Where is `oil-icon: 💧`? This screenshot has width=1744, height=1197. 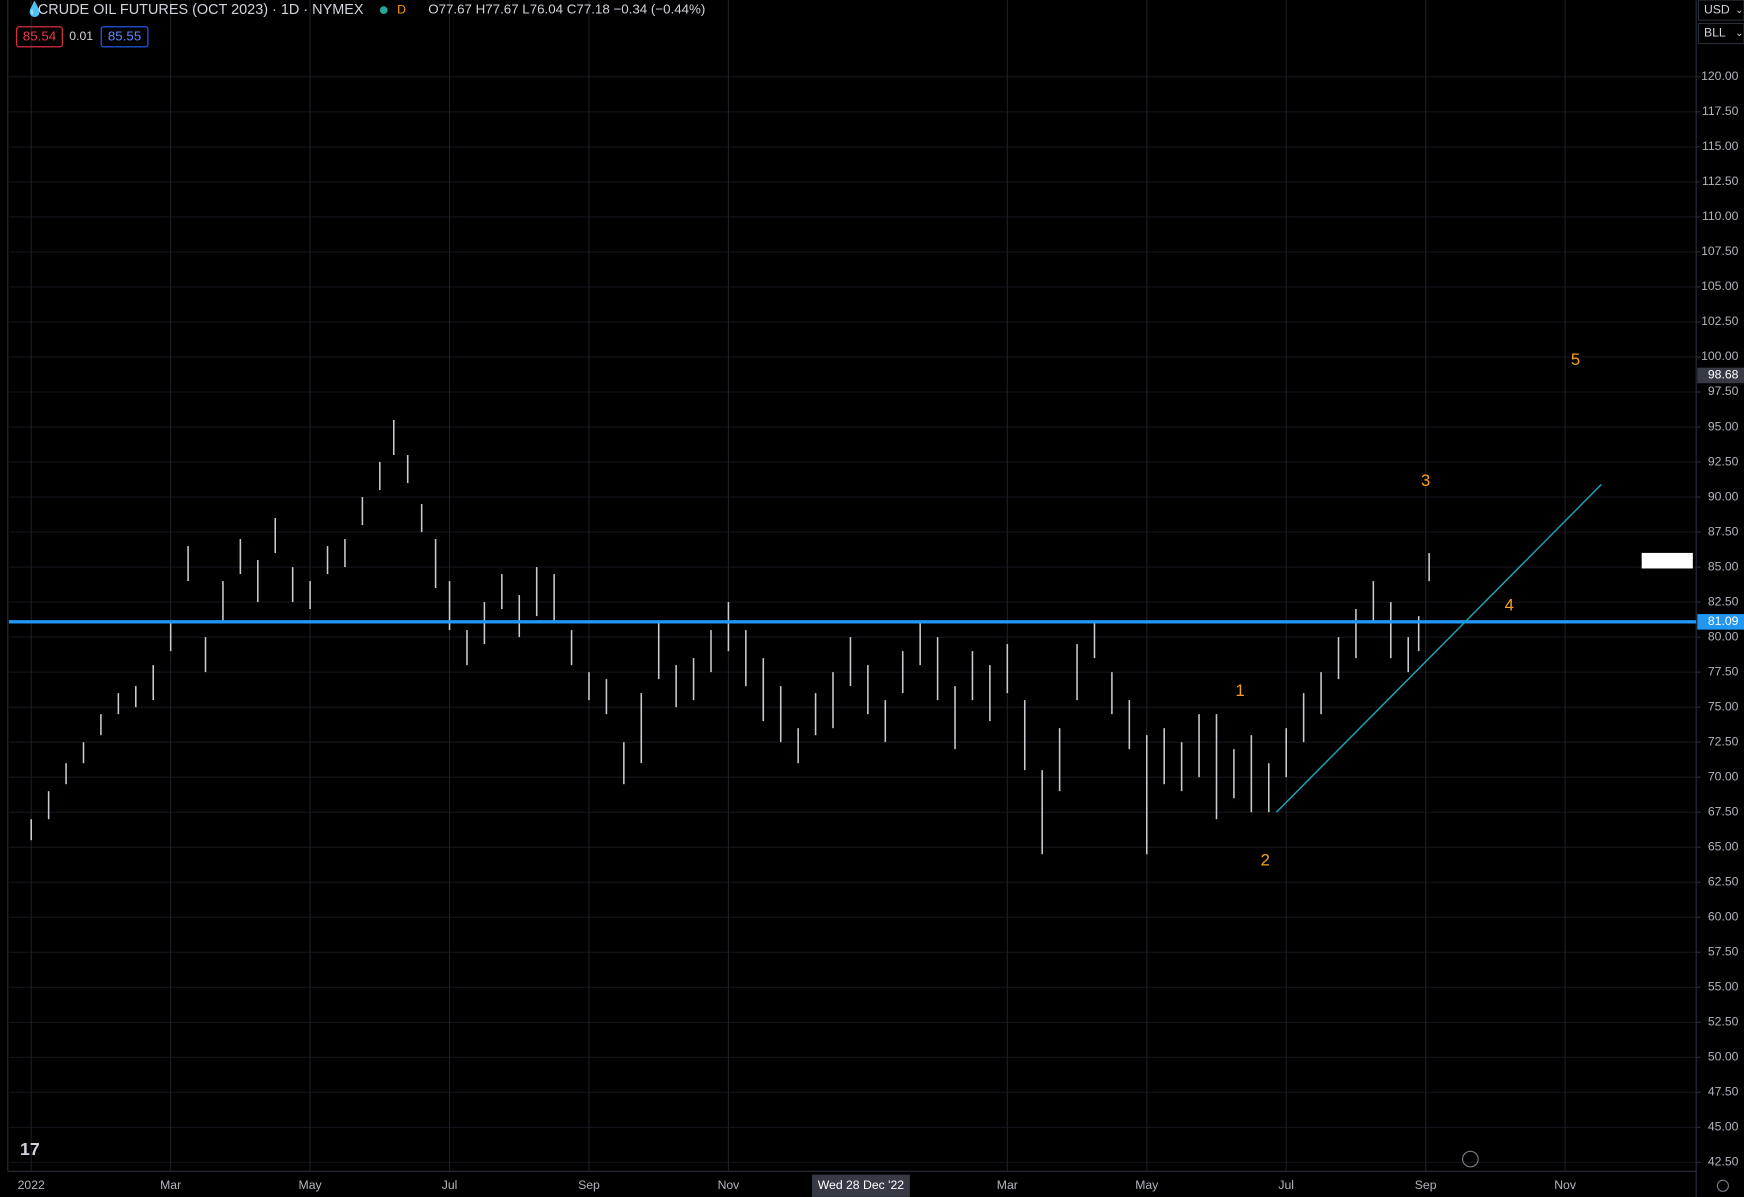 oil-icon: 💧 is located at coordinates (35, 9).